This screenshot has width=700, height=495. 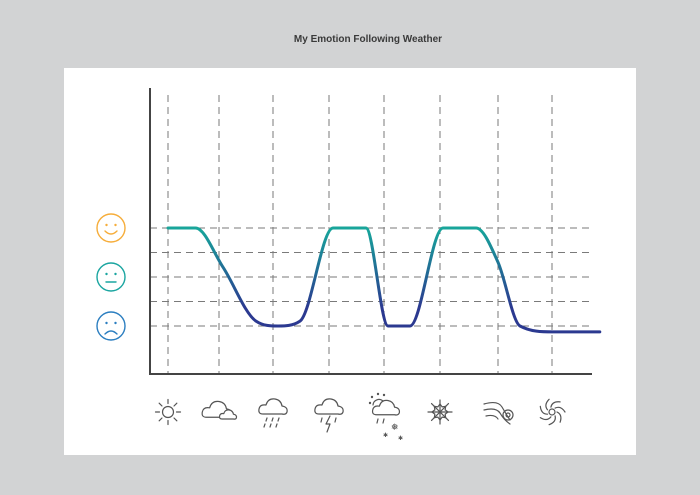 What do you see at coordinates (368, 39) in the screenshot?
I see `chart-title: My Emotion Following Weather` at bounding box center [368, 39].